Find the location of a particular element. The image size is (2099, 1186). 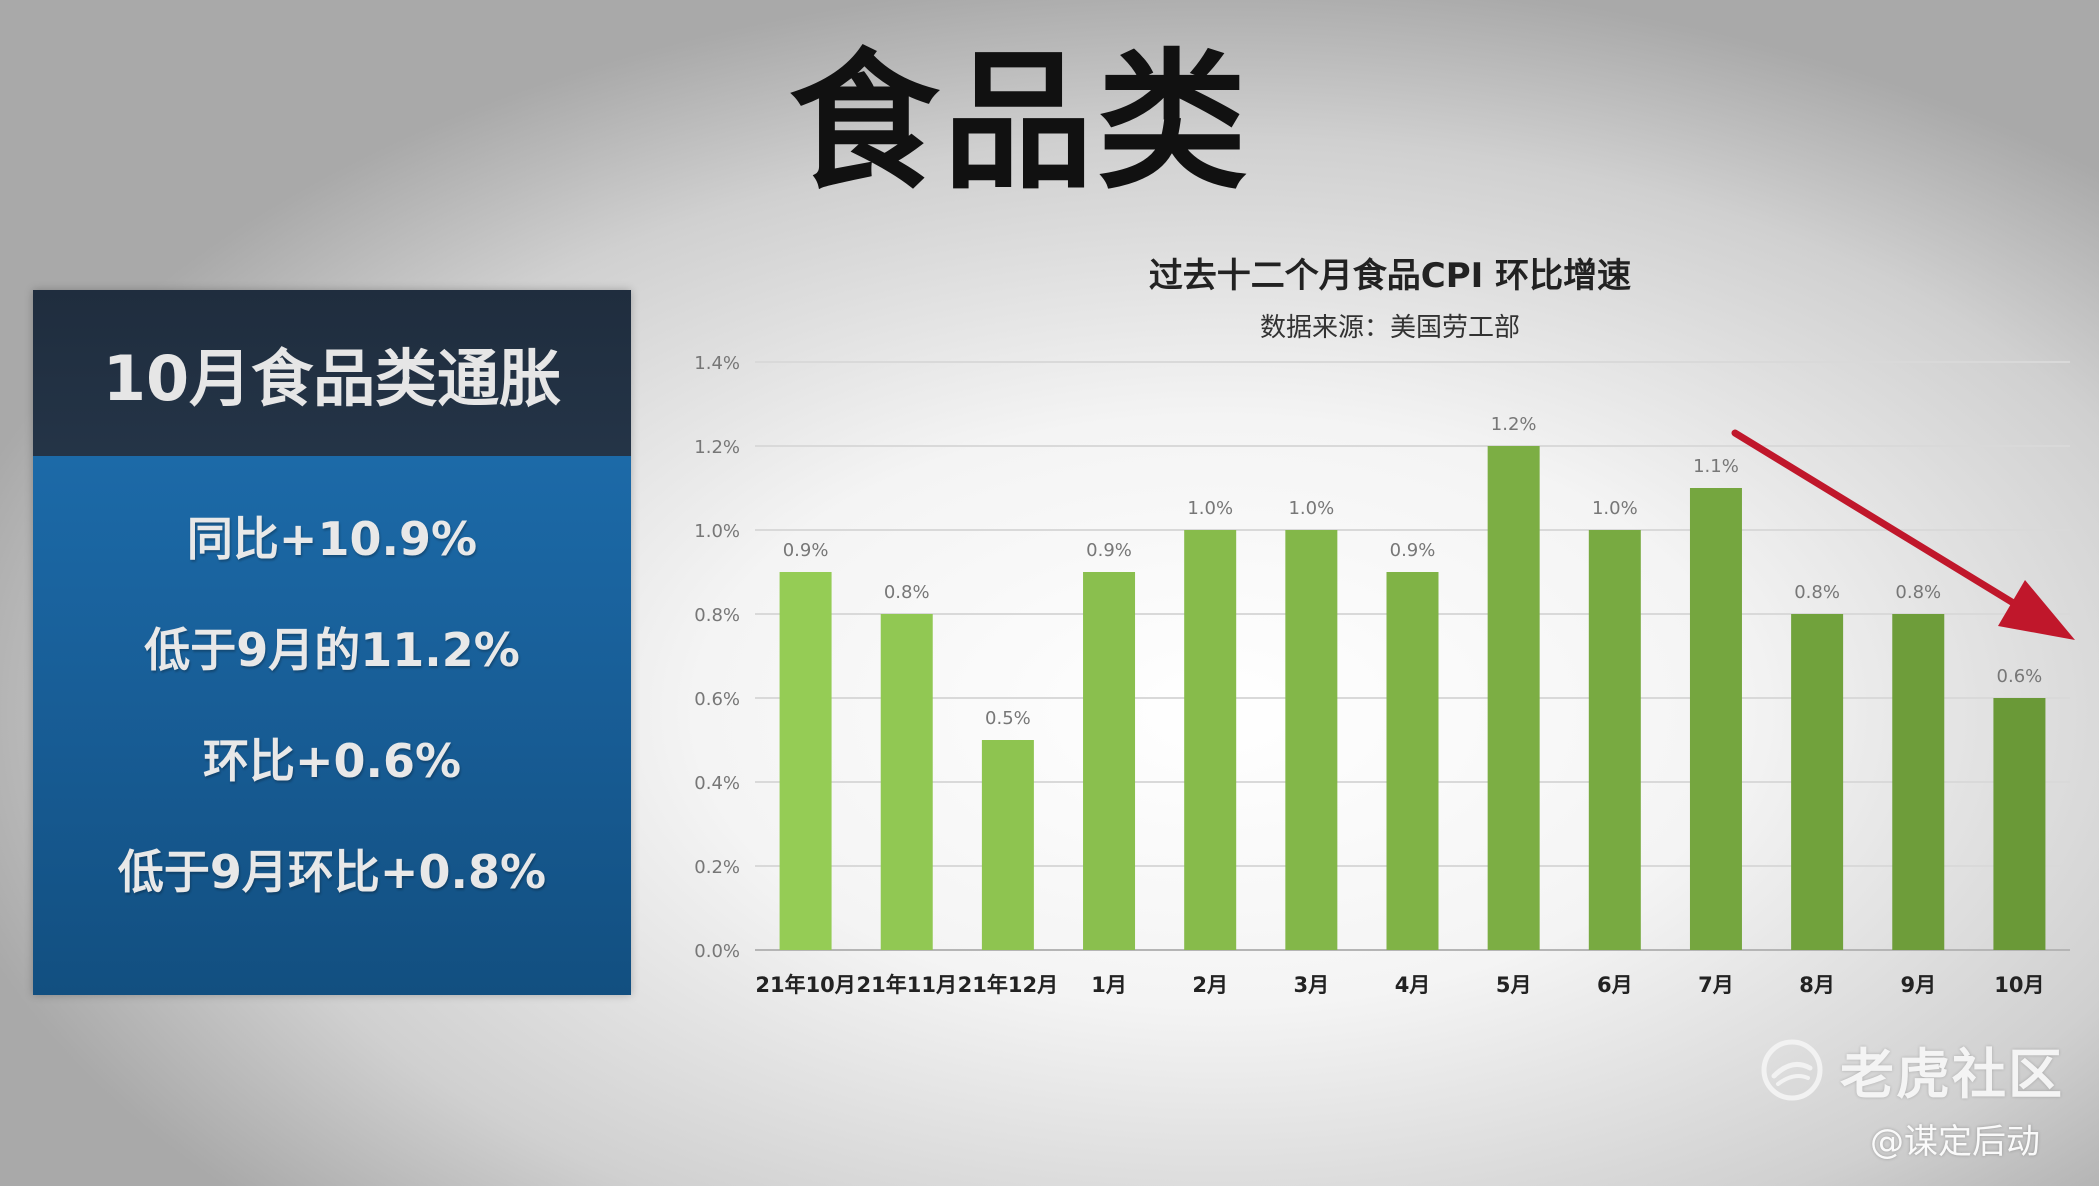

y-tick-label: 1.2% is located at coordinates (717, 447).